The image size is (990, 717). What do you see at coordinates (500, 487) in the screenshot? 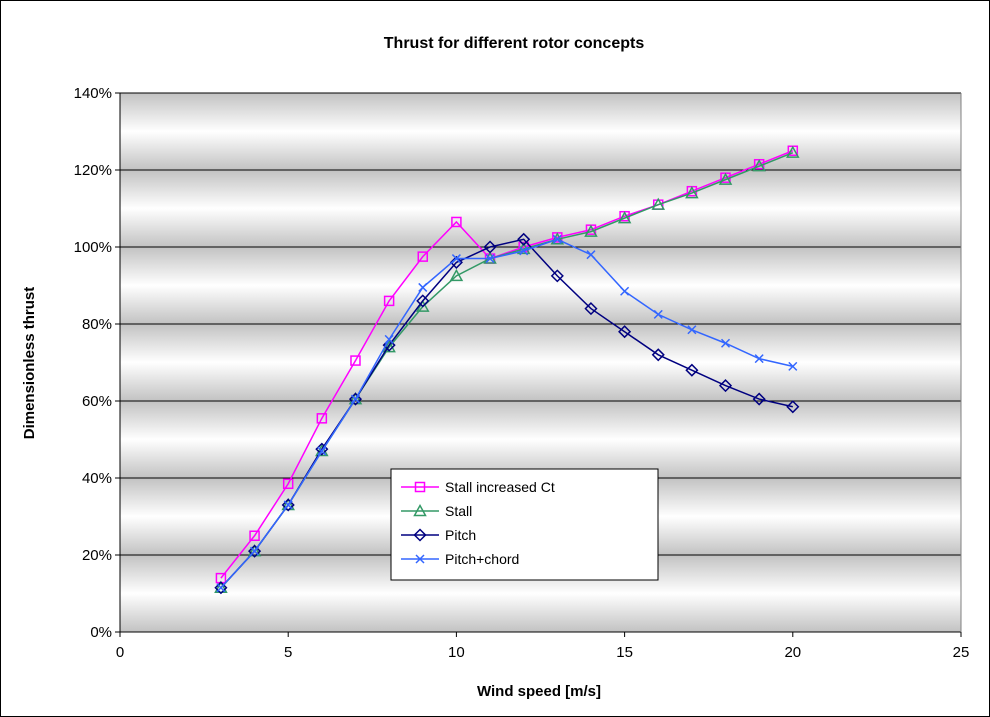
I see `legend-label: Stall increased Ct` at bounding box center [500, 487].